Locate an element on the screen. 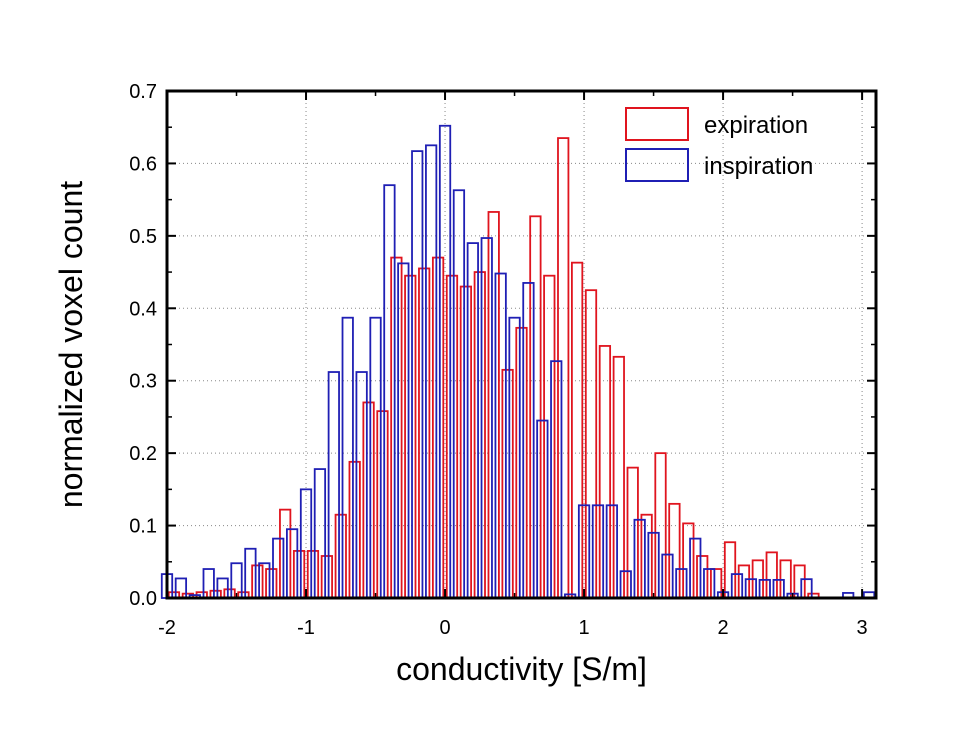  y-tick-label: 0.7 is located at coordinates (143, 92).